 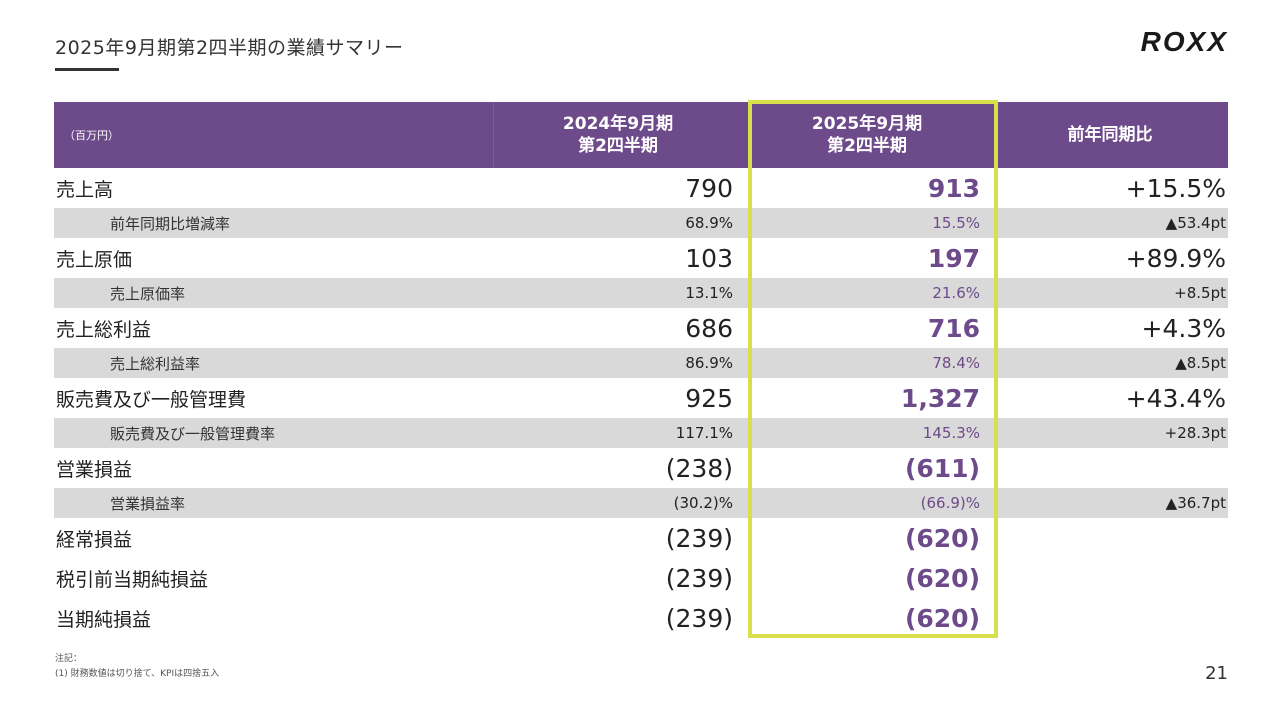 I want to click on value-2025: 15.5%, so click(x=956, y=223).